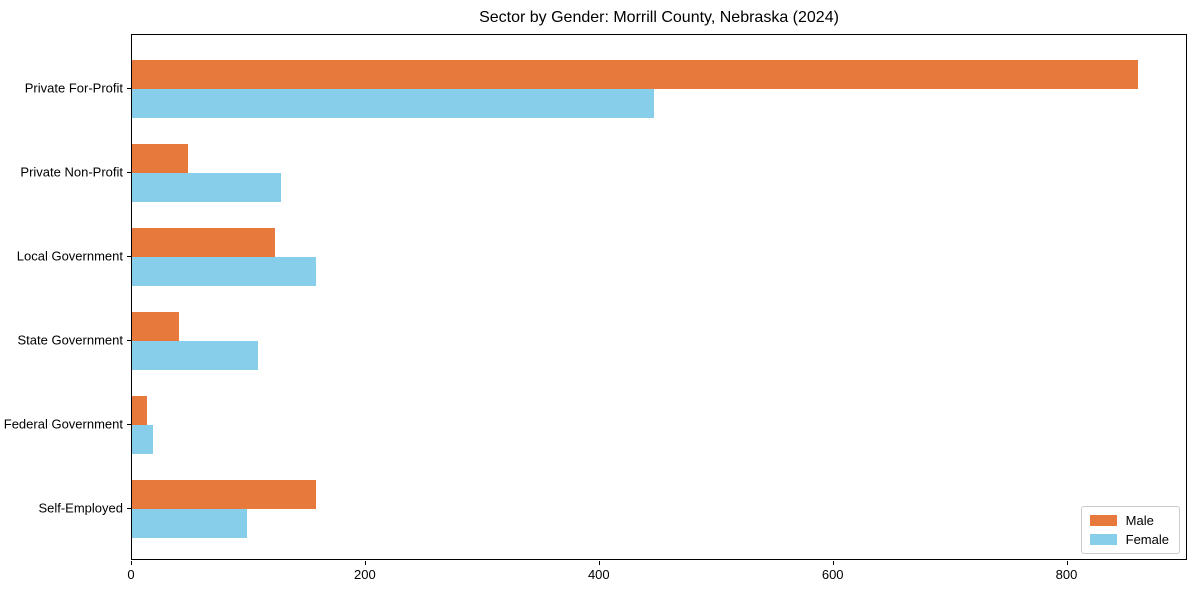  I want to click on female-color-swatch-icon, so click(1103, 539).